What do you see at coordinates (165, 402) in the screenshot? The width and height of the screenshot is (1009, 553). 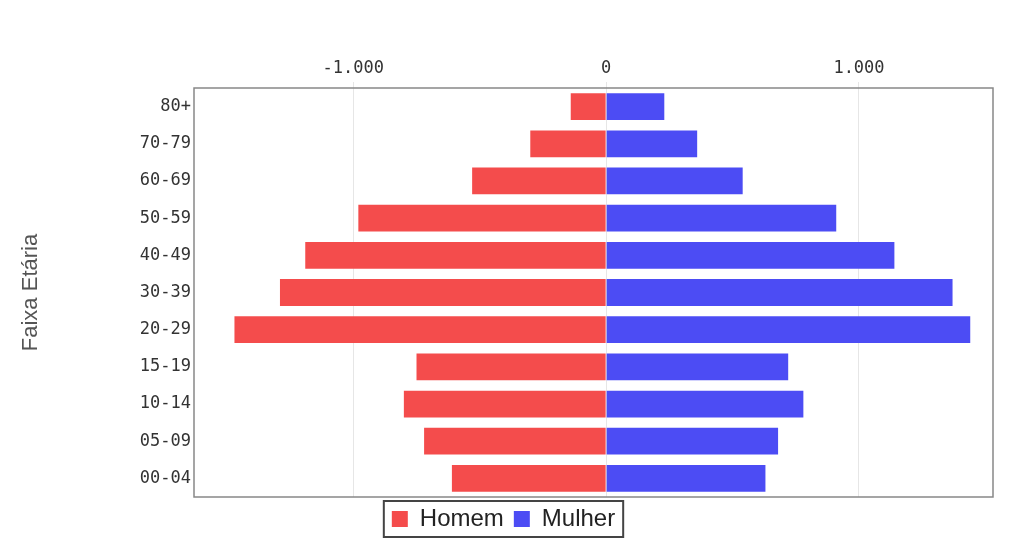 I see `y-tick-label: 10-14` at bounding box center [165, 402].